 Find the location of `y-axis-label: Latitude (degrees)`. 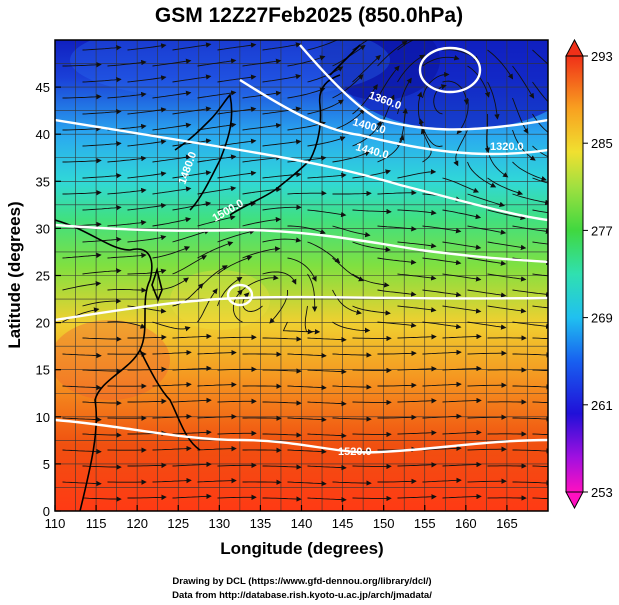

y-axis-label: Latitude (degrees) is located at coordinates (14, 274).